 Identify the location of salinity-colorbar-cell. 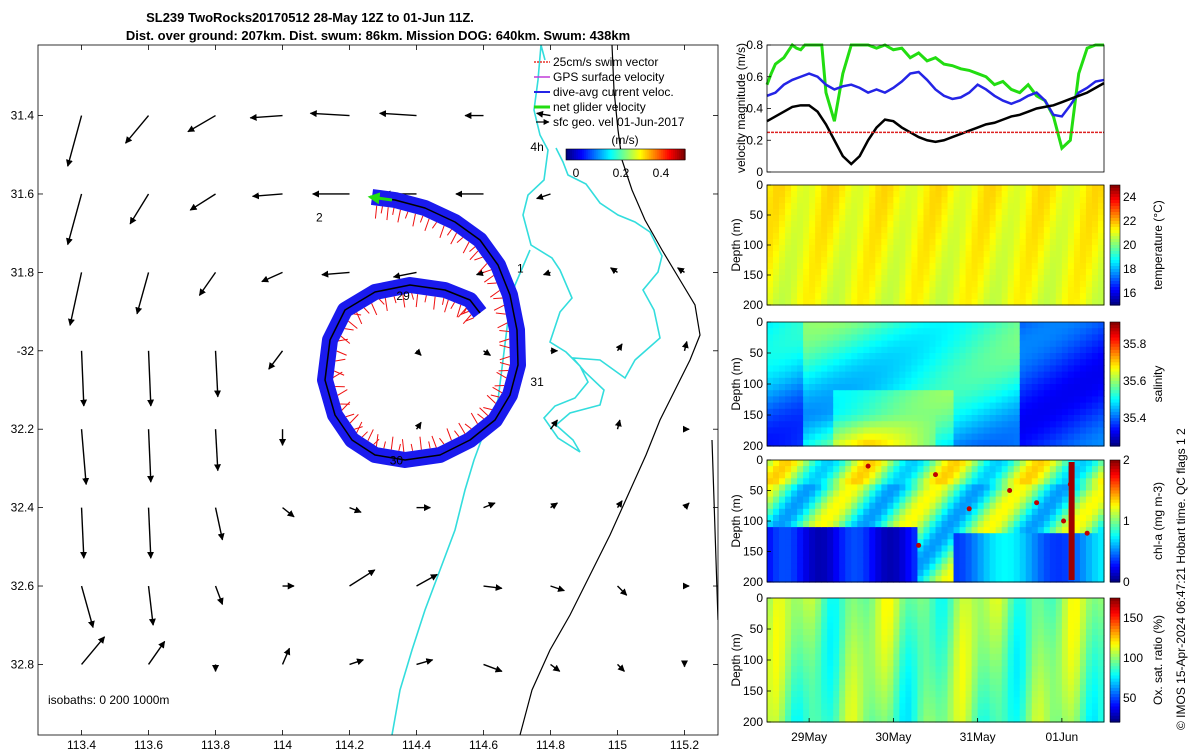
(1115, 355).